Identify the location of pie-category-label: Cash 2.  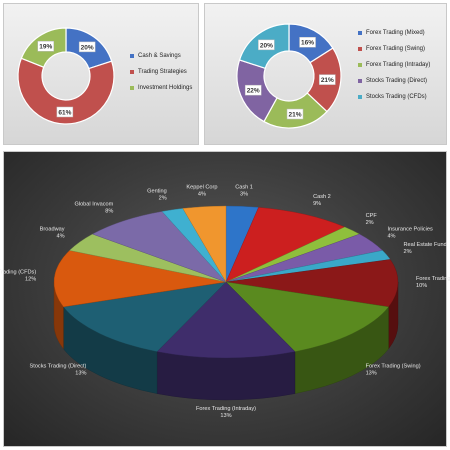
(322, 197).